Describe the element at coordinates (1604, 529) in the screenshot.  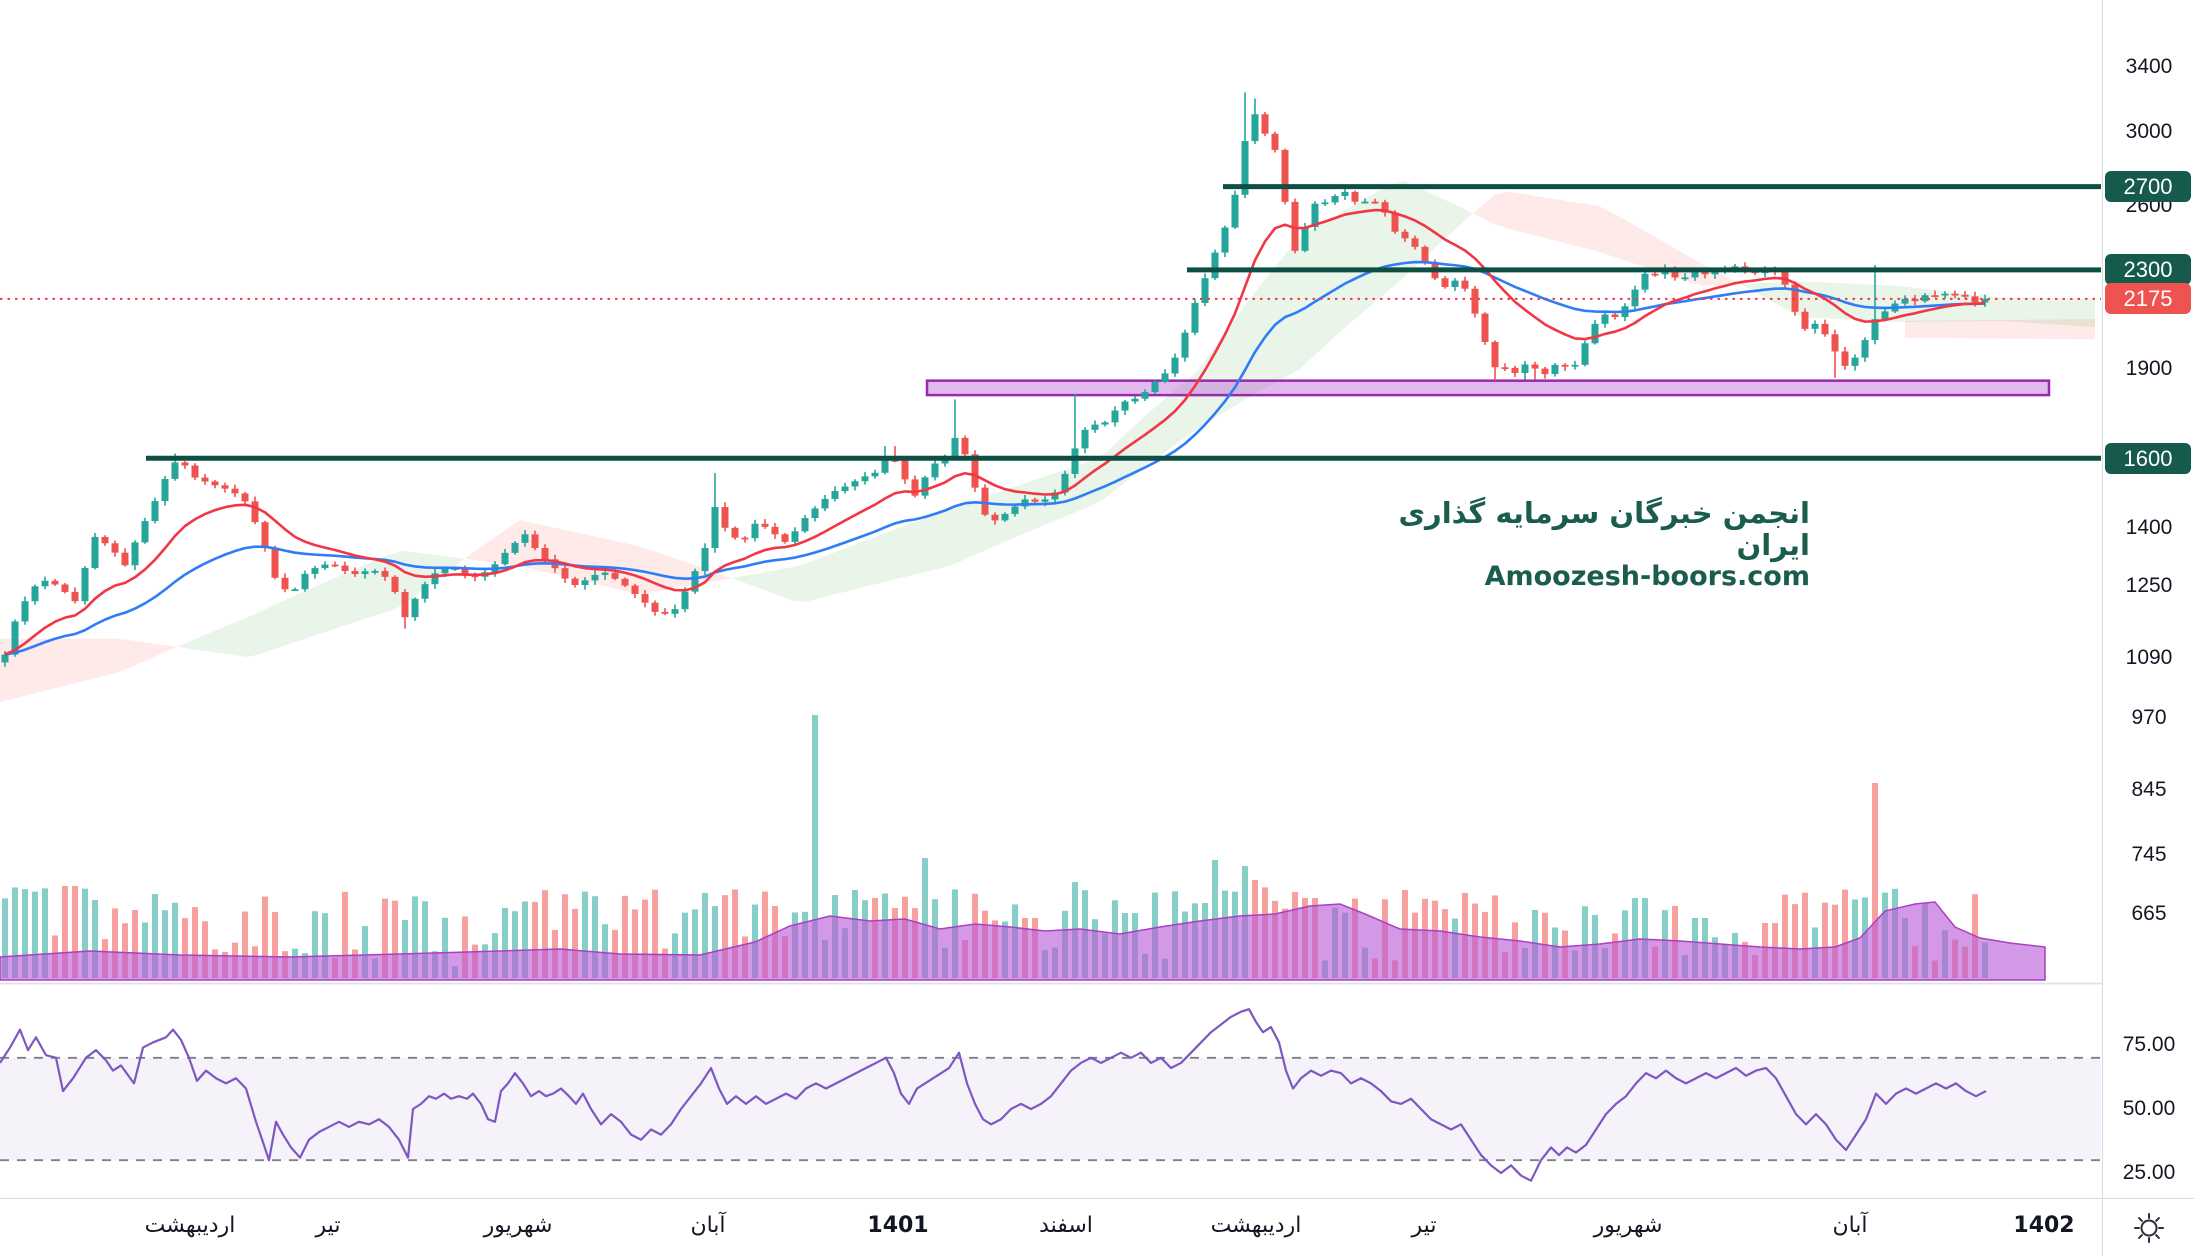
I see `watermark-line-persian: انجمن خبرگان سرمایه گذاری ایران` at that location.